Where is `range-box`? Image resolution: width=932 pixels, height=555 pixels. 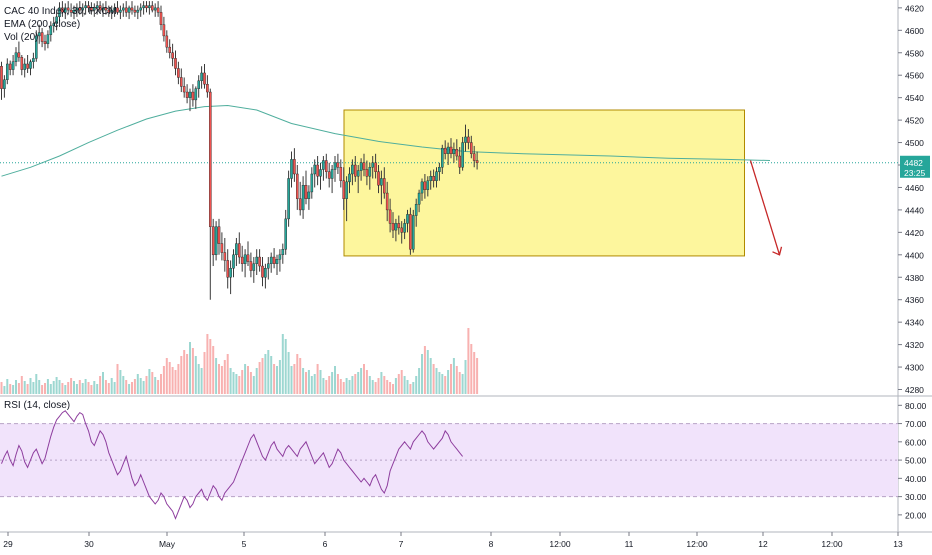
range-box is located at coordinates (544, 183).